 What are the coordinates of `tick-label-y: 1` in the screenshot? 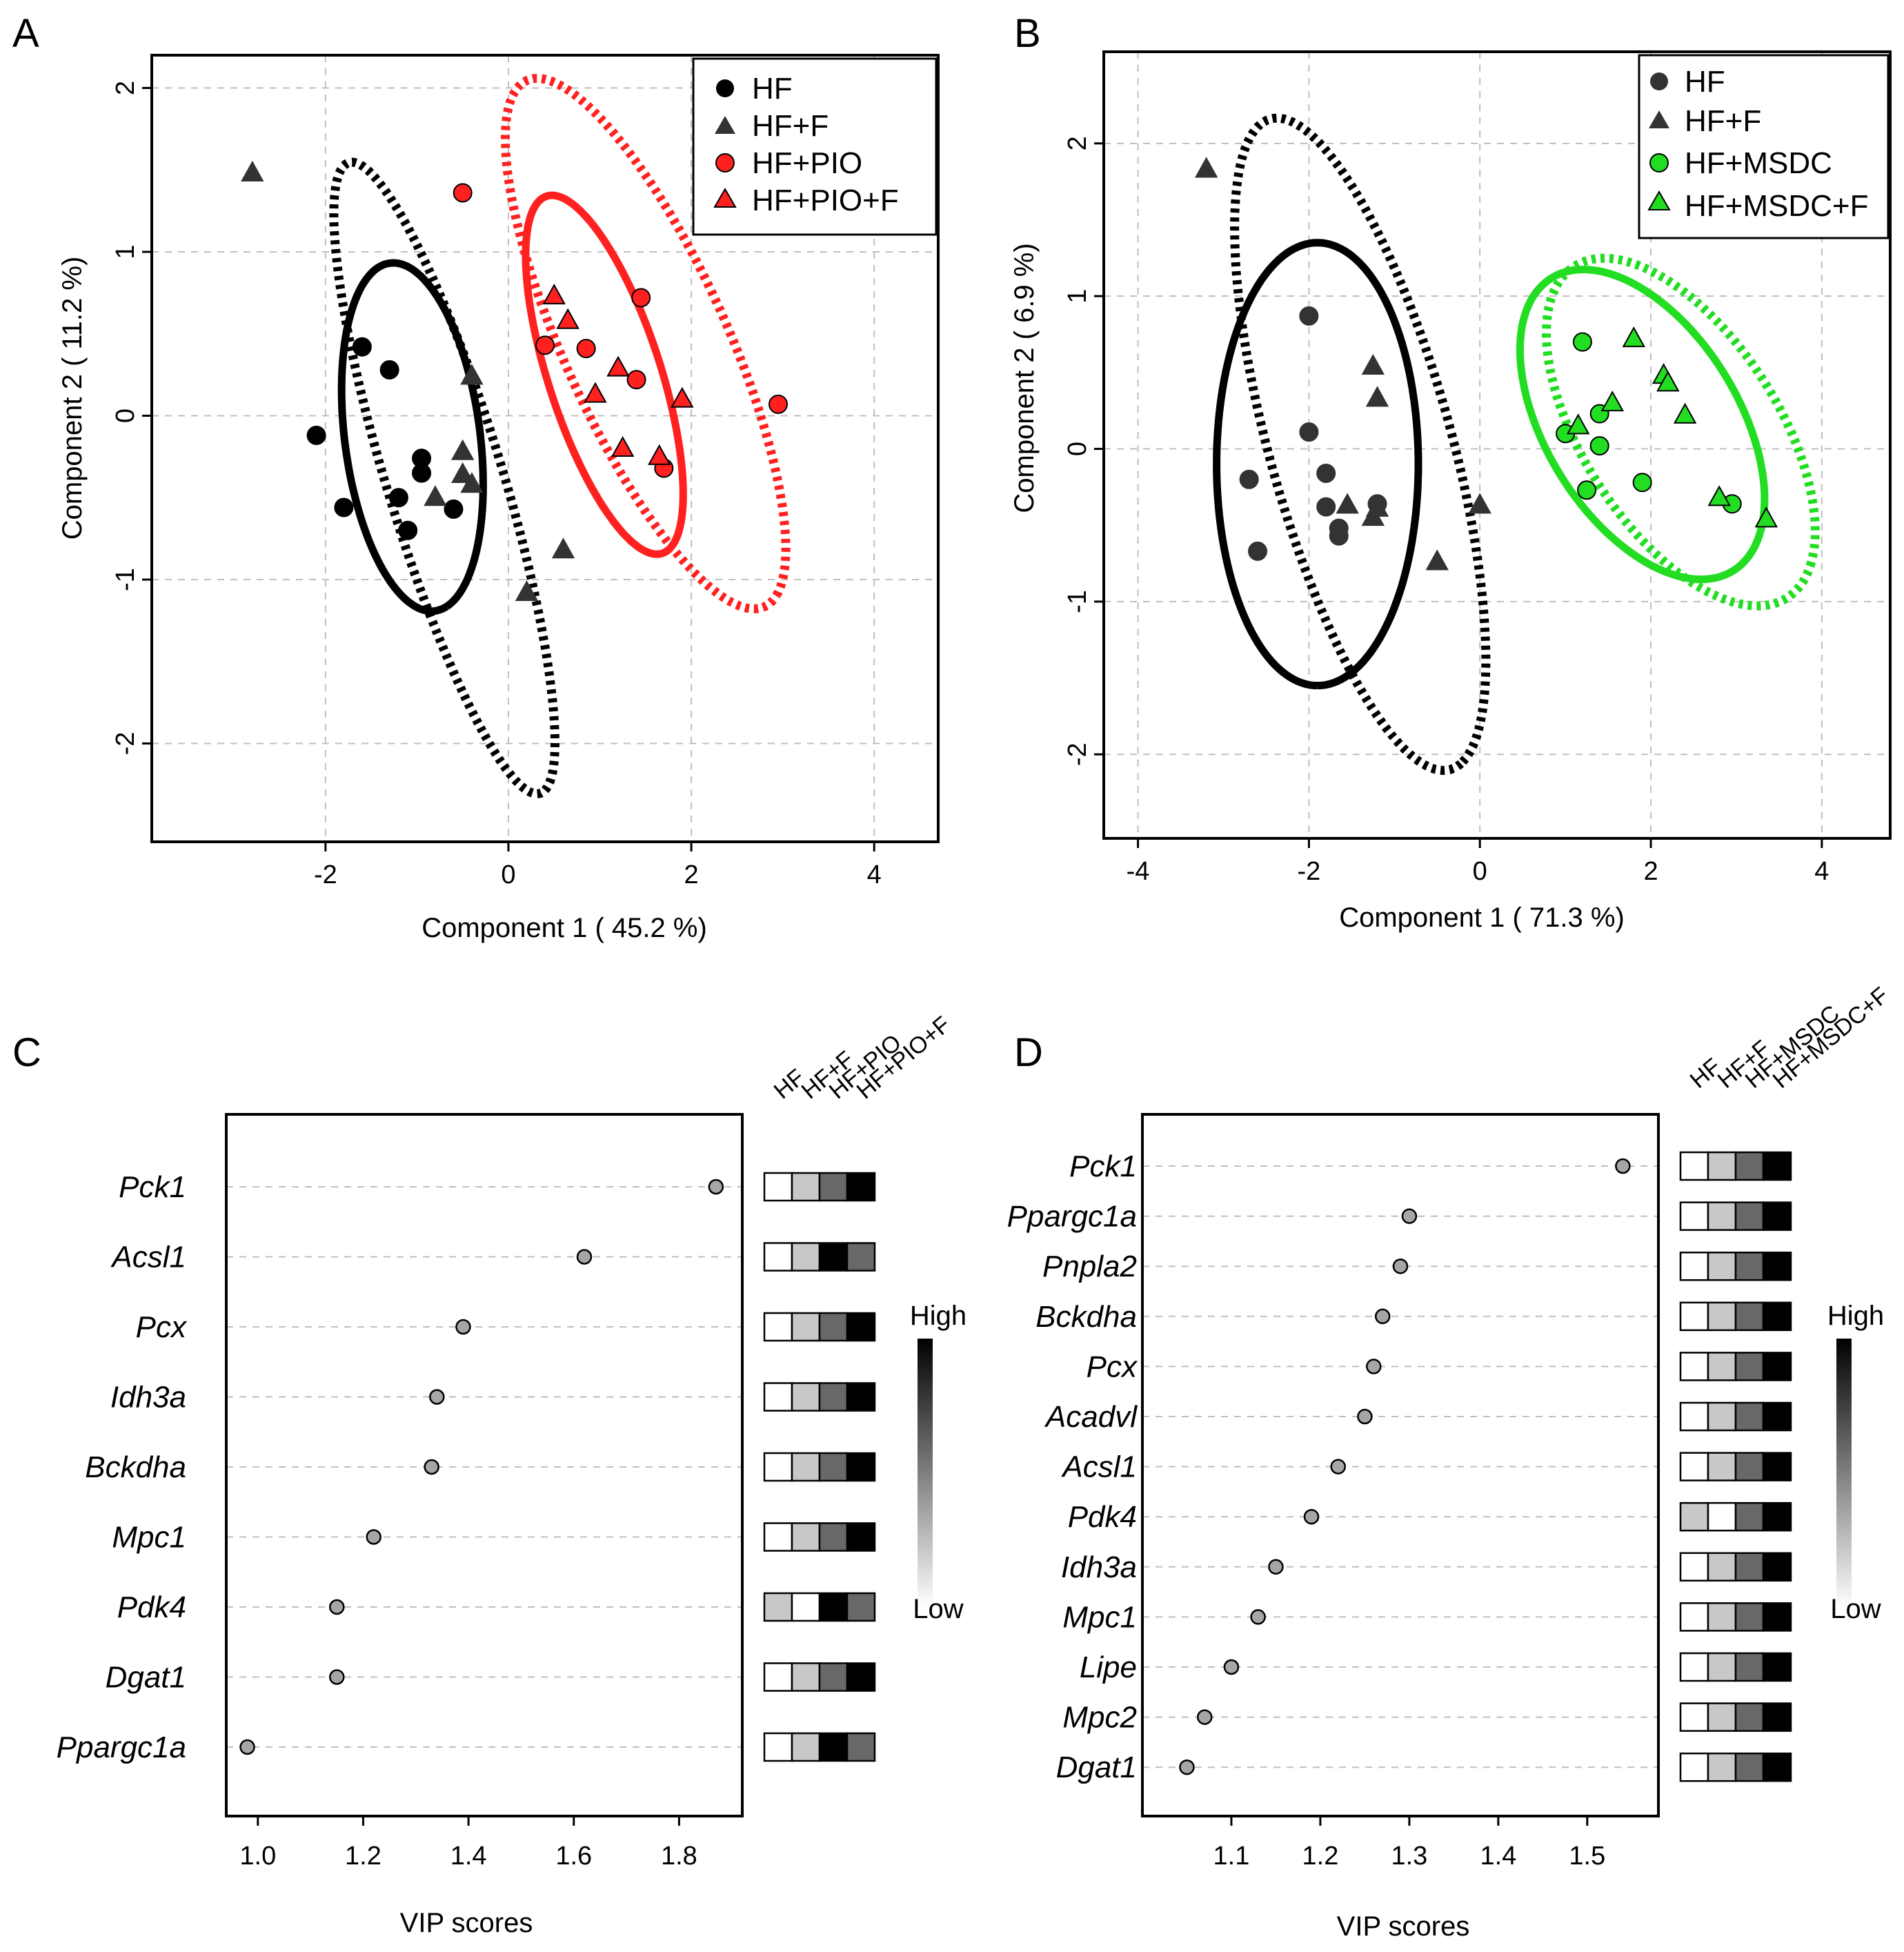 It's located at (125, 251).